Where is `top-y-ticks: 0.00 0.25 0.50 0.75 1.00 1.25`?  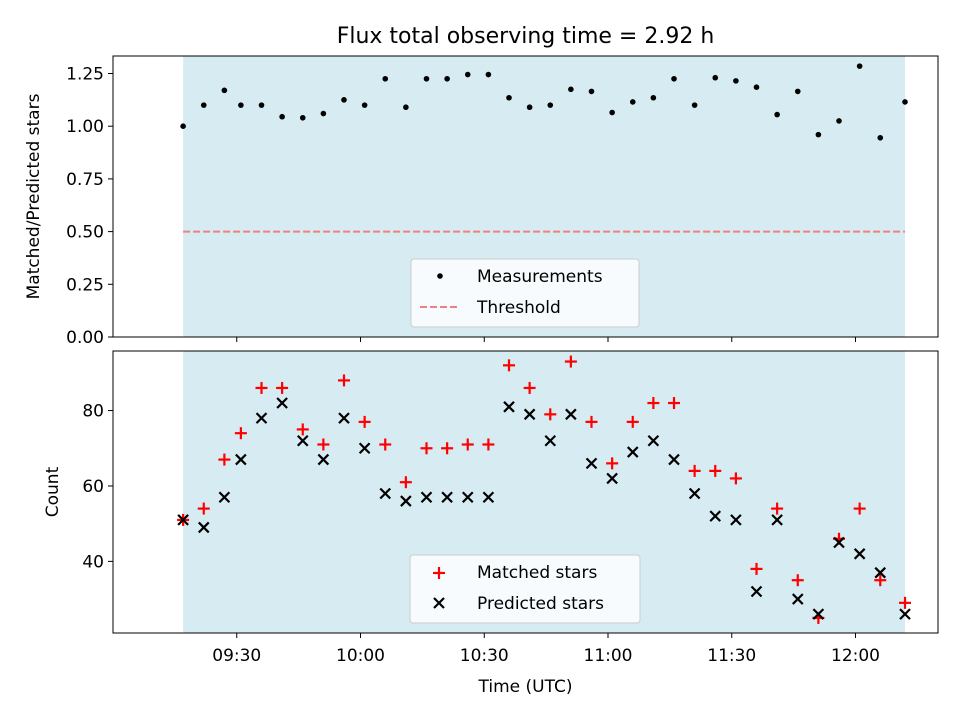 top-y-ticks: 0.00 0.25 0.50 0.75 1.00 1.25 is located at coordinates (89, 206).